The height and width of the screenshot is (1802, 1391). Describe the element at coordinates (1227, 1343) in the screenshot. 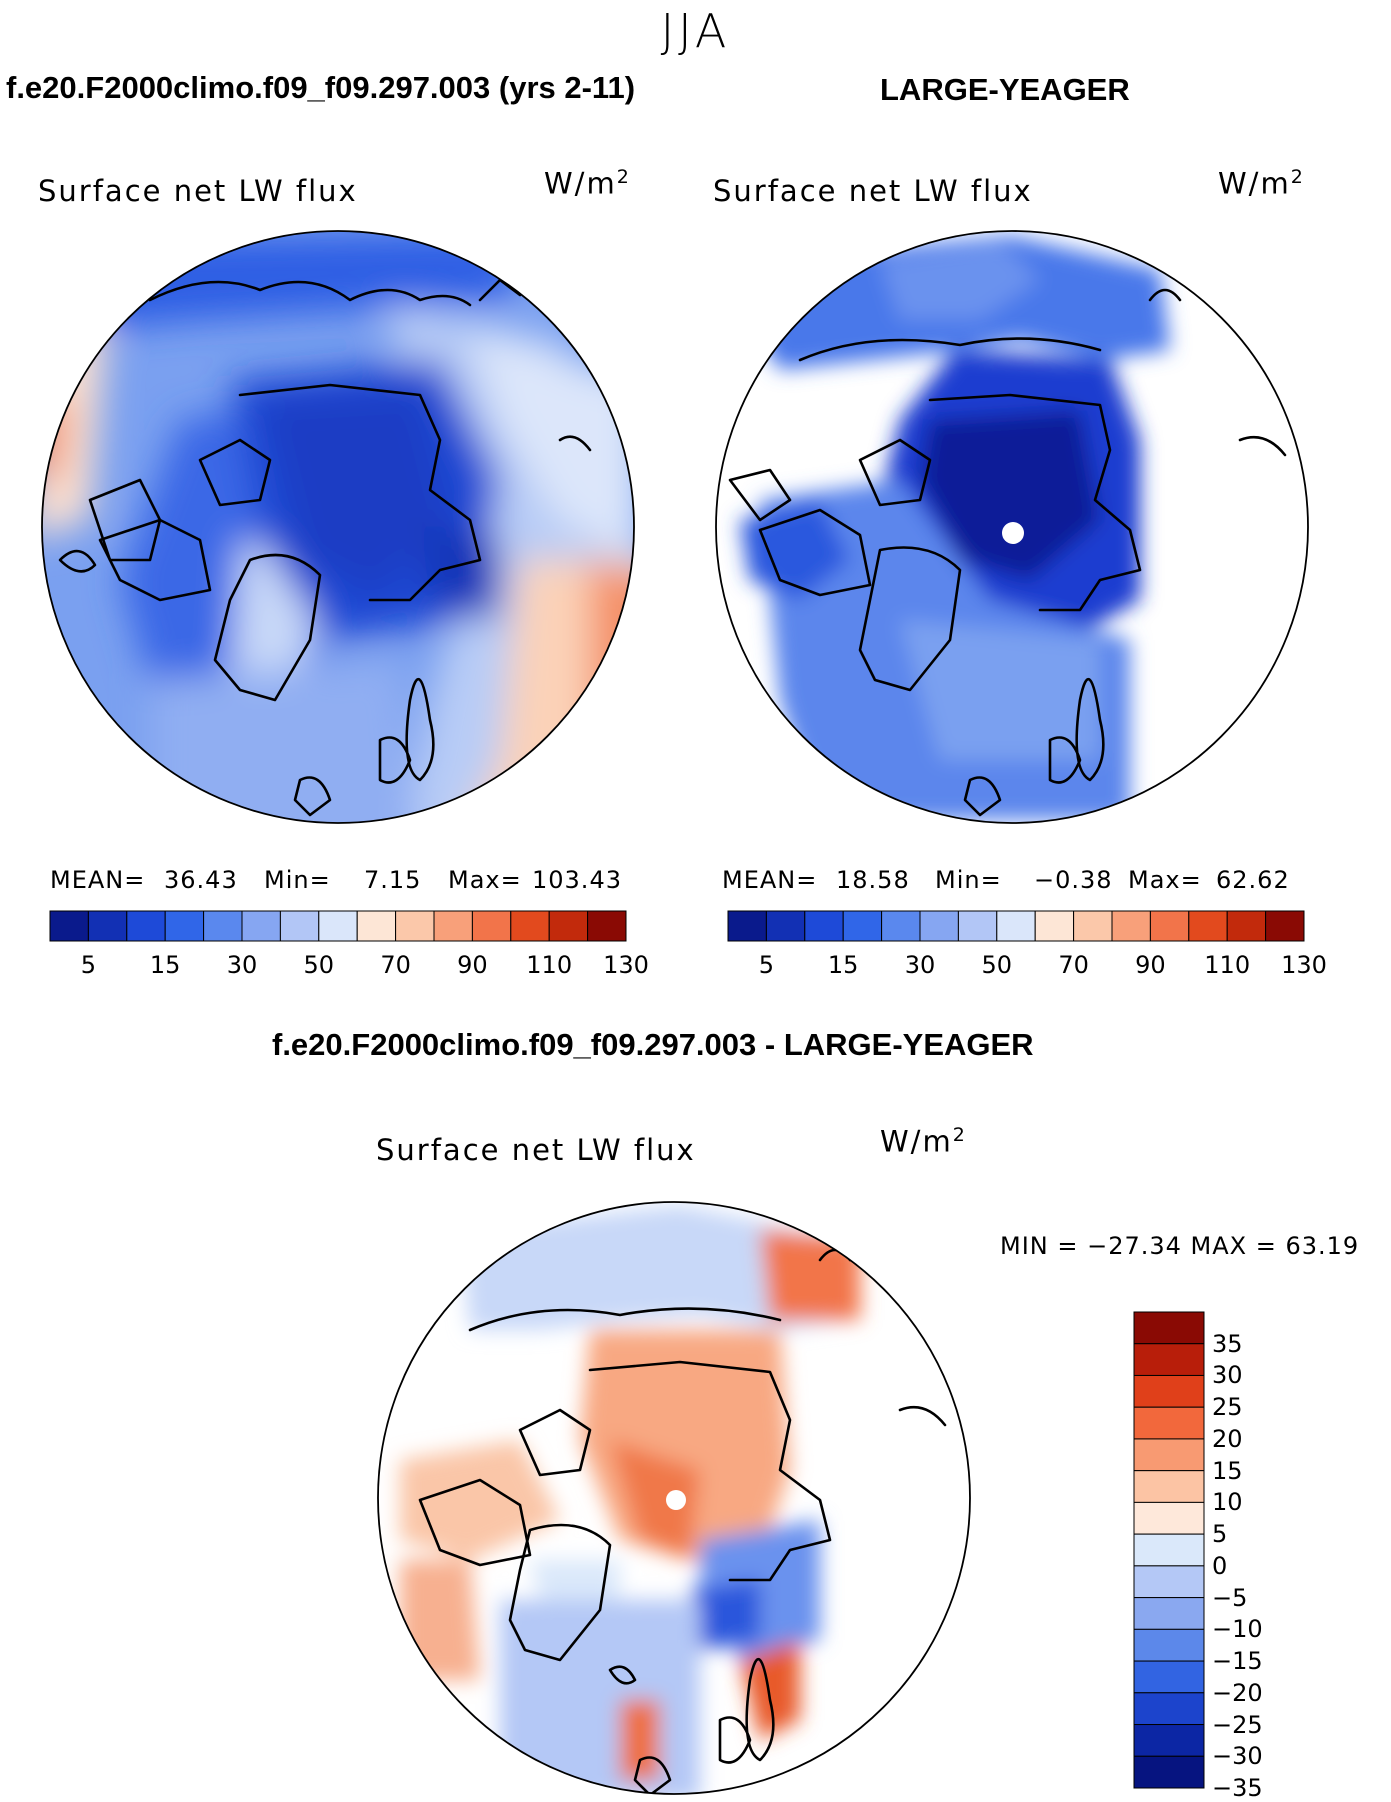

I see `diff-colorbar-tick-label: 35` at that location.